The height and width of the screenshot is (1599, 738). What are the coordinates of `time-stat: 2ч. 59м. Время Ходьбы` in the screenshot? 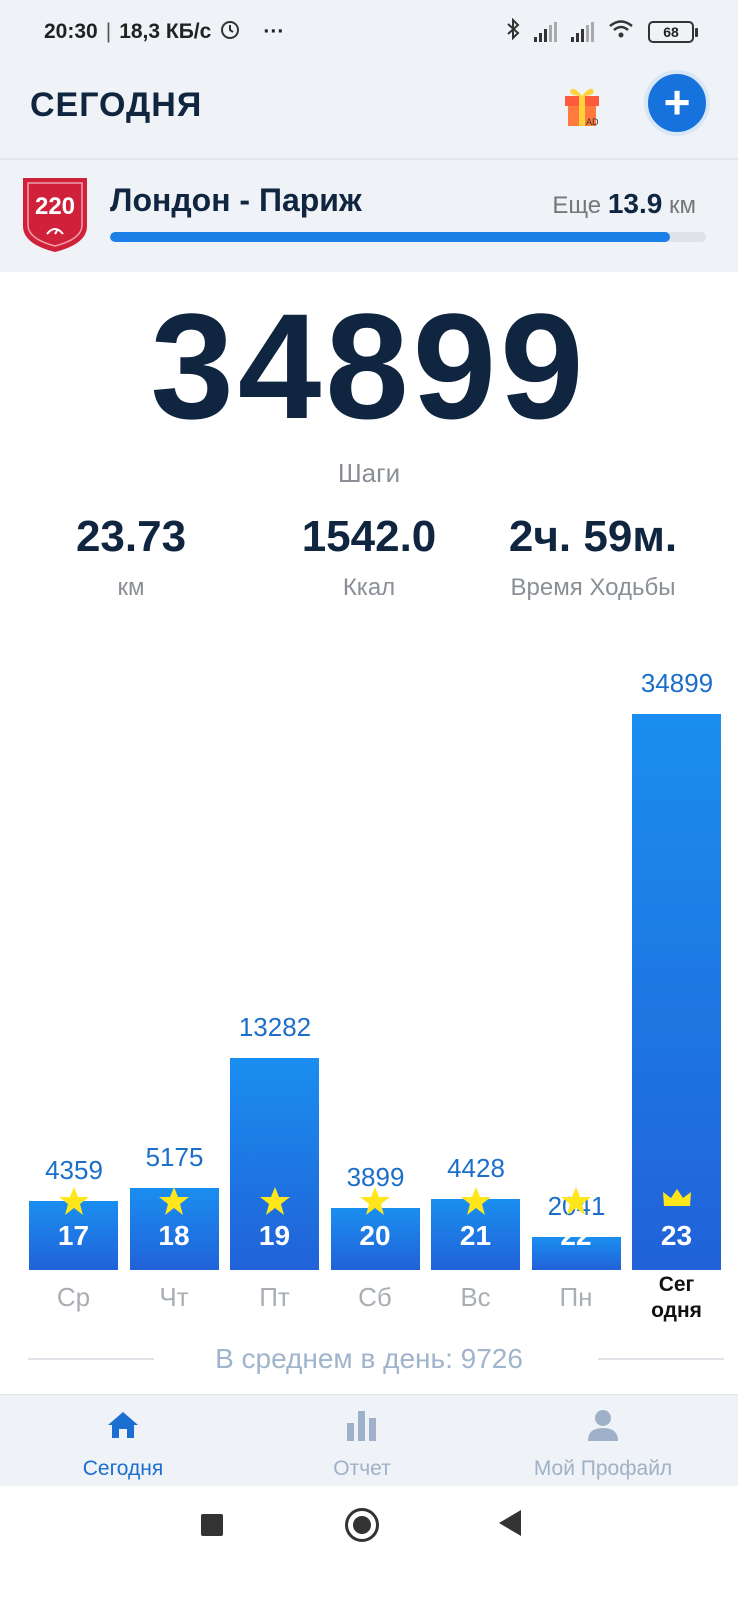 It's located at (593, 557).